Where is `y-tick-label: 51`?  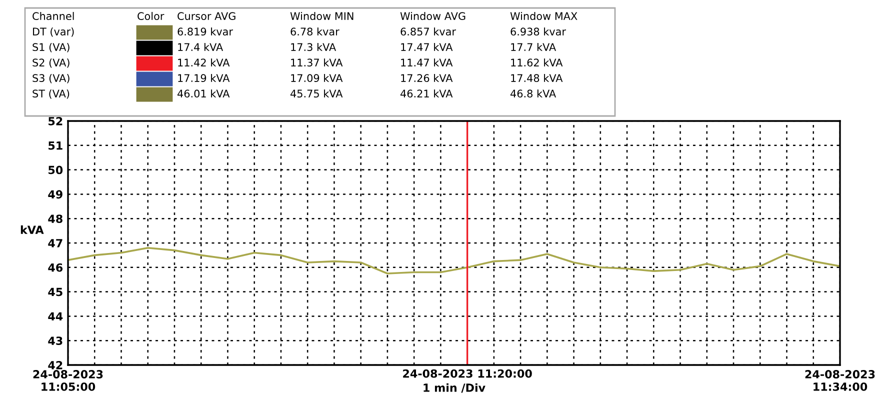 y-tick-label: 51 is located at coordinates (55, 146).